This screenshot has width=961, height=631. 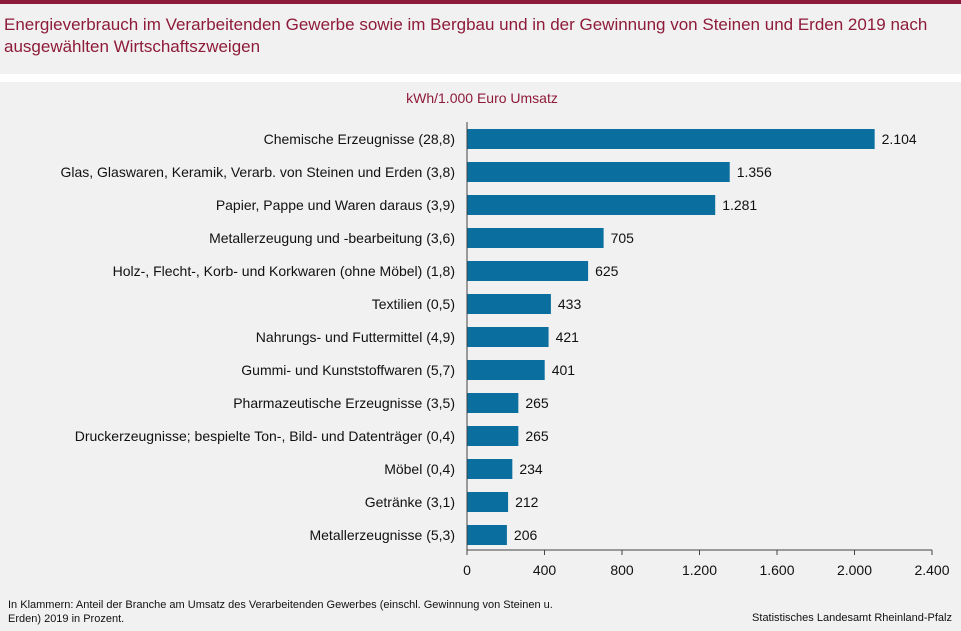 I want to click on category-label: Papier, Pappe und Waren daraus (3,9), so click(x=335, y=205).